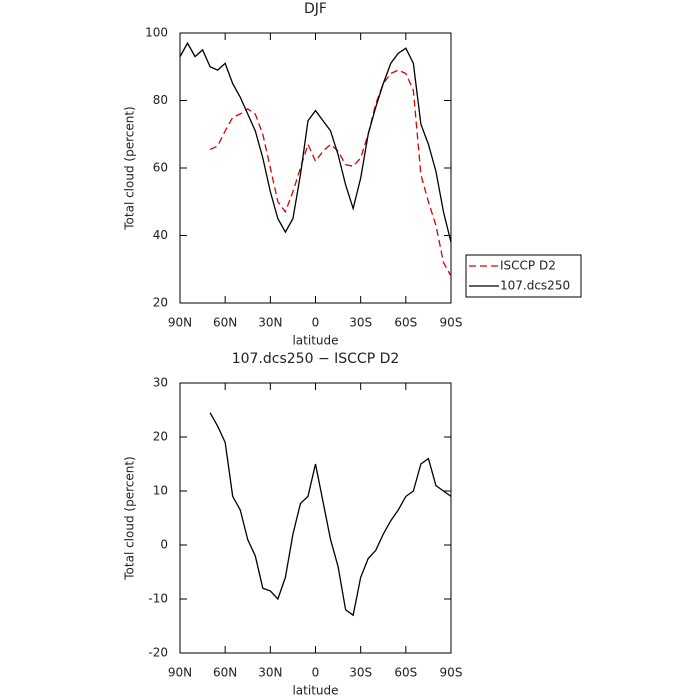  Describe the element at coordinates (158, 653) in the screenshot. I see `y-tick-label: -20` at that location.